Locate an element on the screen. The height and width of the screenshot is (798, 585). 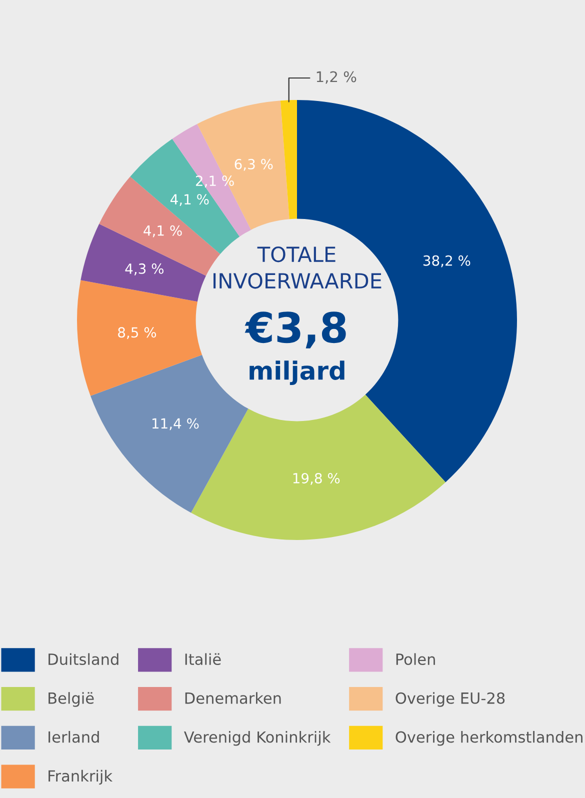
legend-label: Overige EU-28 is located at coordinates (450, 699).